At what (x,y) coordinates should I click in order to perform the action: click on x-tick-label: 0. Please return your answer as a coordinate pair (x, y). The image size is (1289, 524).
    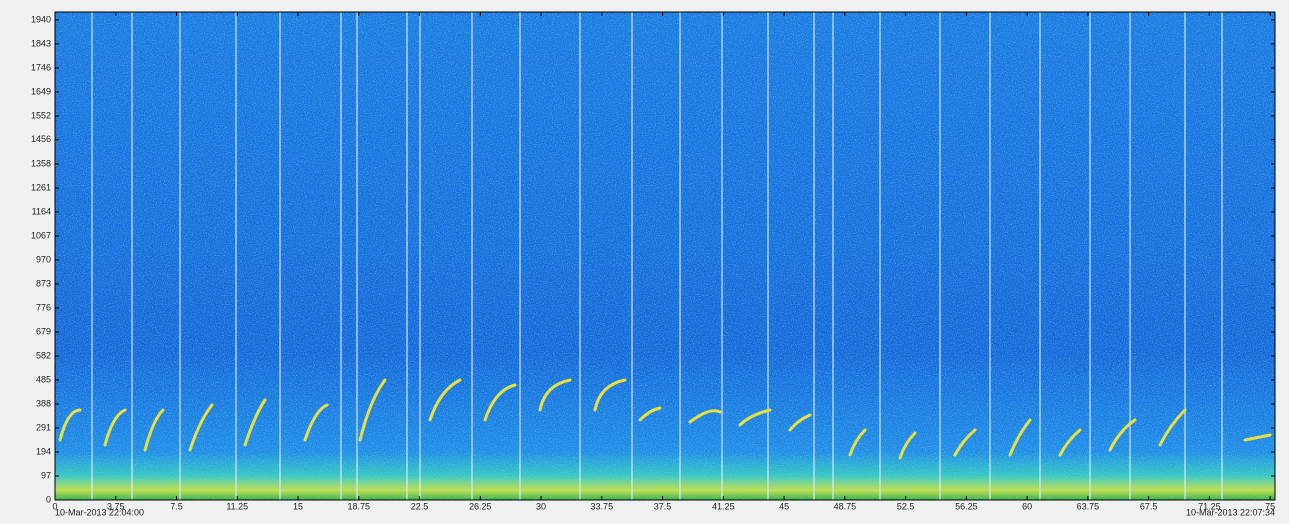
    Looking at the image, I should click on (54, 506).